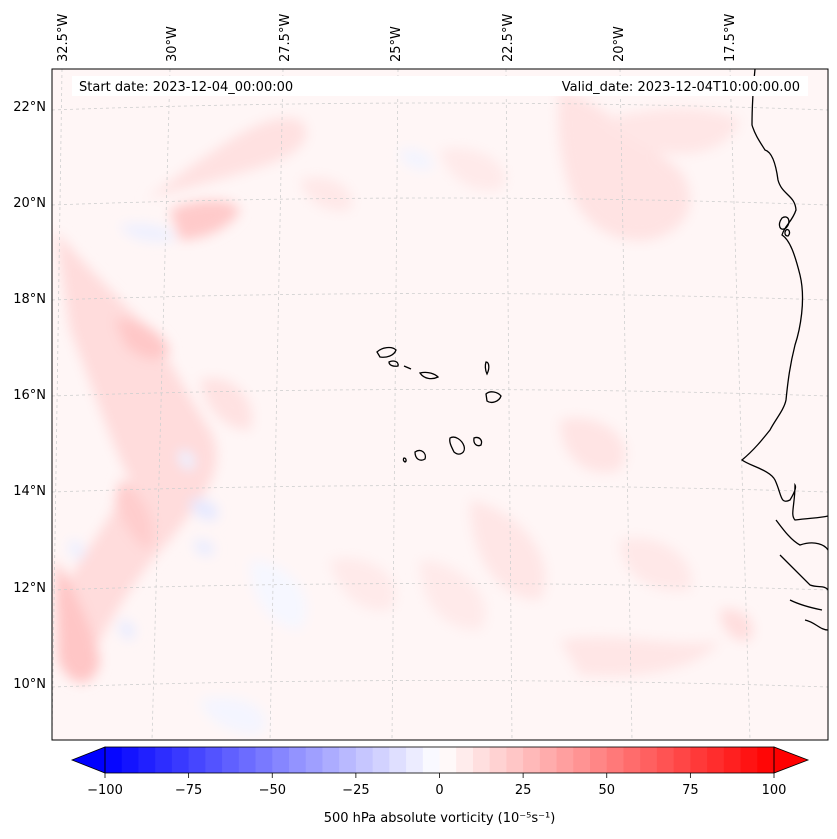 The height and width of the screenshot is (839, 837). What do you see at coordinates (607, 790) in the screenshot?
I see `cbar-tick-label: 50` at bounding box center [607, 790].